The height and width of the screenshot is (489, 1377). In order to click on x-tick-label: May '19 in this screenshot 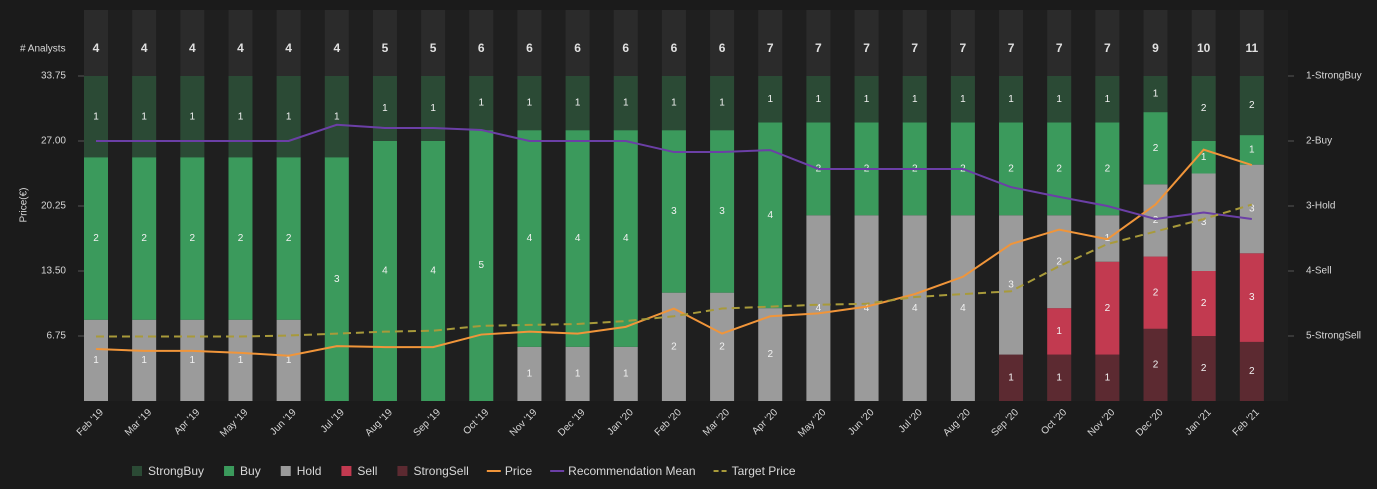, I will do `click(234, 423)`.